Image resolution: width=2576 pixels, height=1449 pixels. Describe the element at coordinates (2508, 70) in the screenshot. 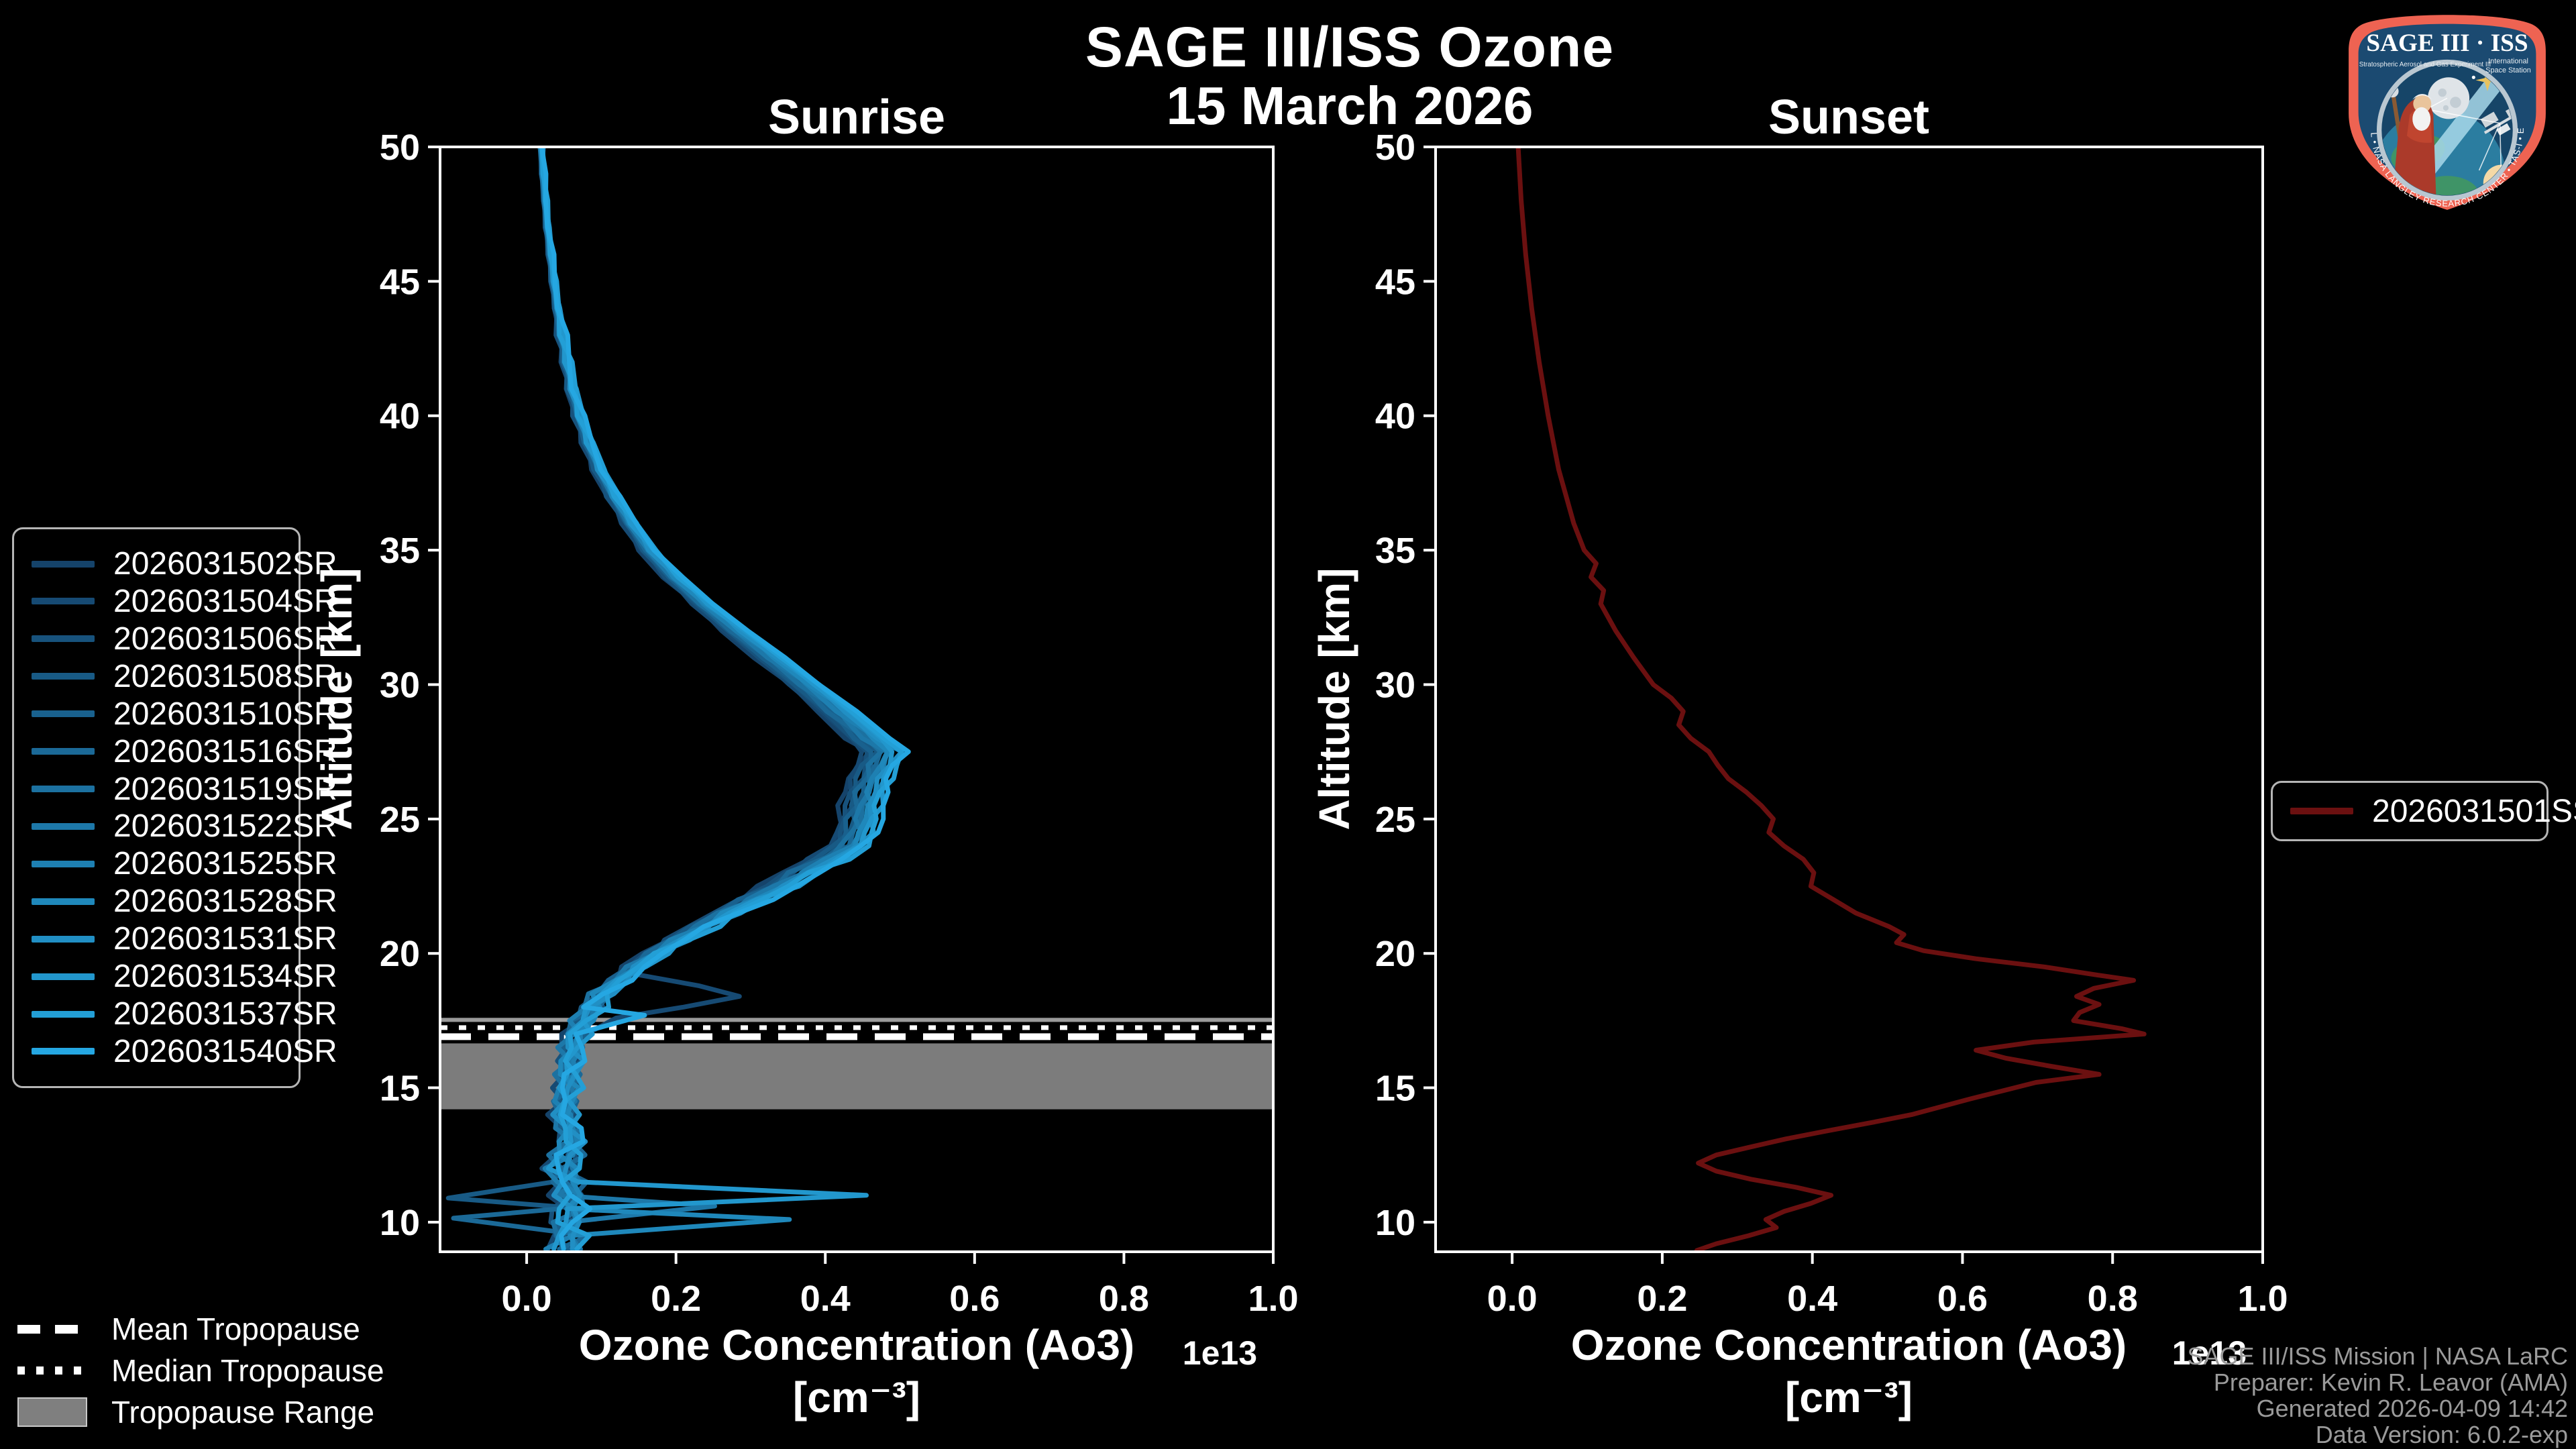

I see `logo-subtitle-right2: Space Station` at that location.